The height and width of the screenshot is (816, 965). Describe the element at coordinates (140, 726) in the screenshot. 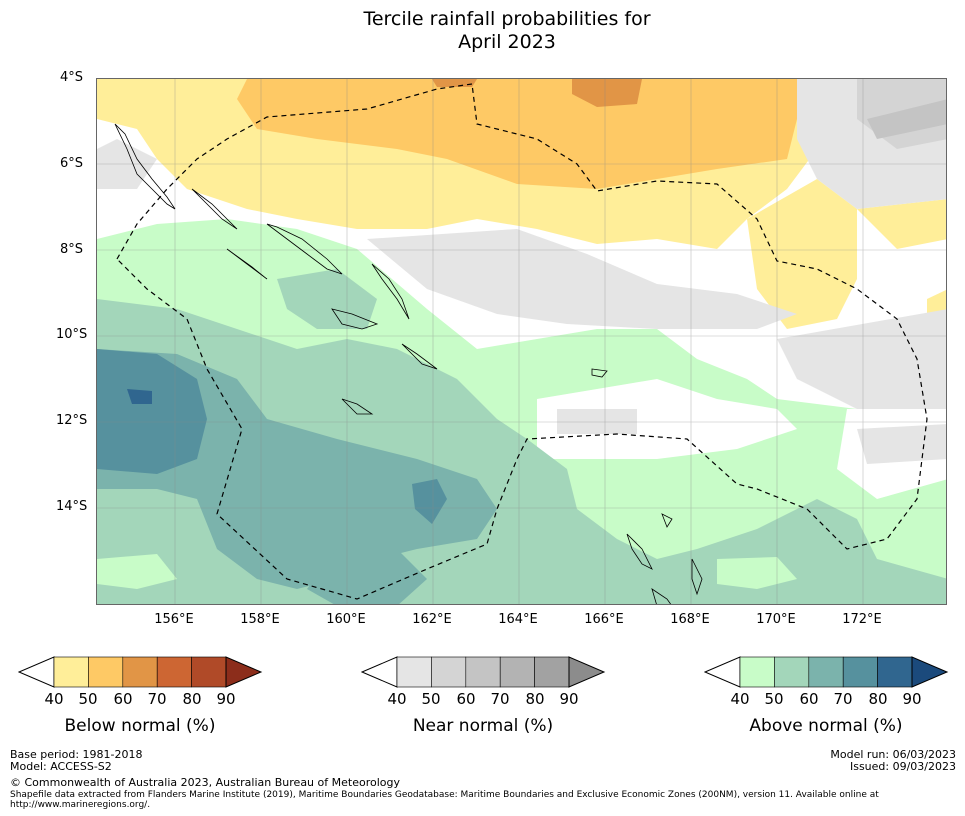

I see `colorbar-below-label: Below normal (%)` at that location.